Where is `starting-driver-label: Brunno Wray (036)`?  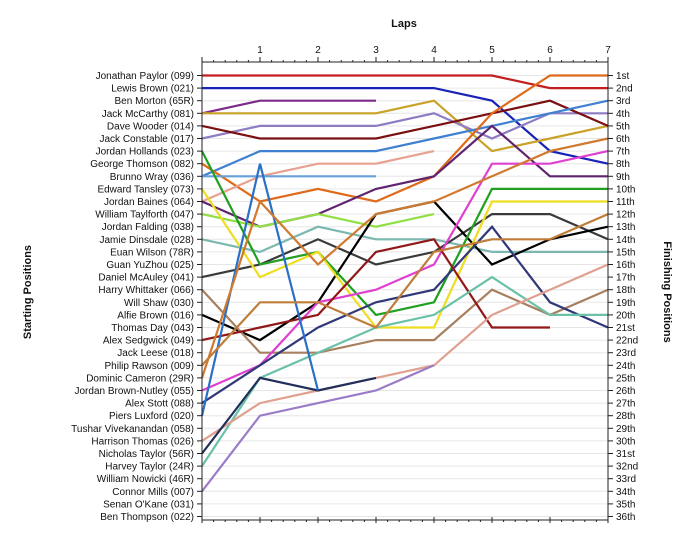
starting-driver-label: Brunno Wray (036) is located at coordinates (152, 177).